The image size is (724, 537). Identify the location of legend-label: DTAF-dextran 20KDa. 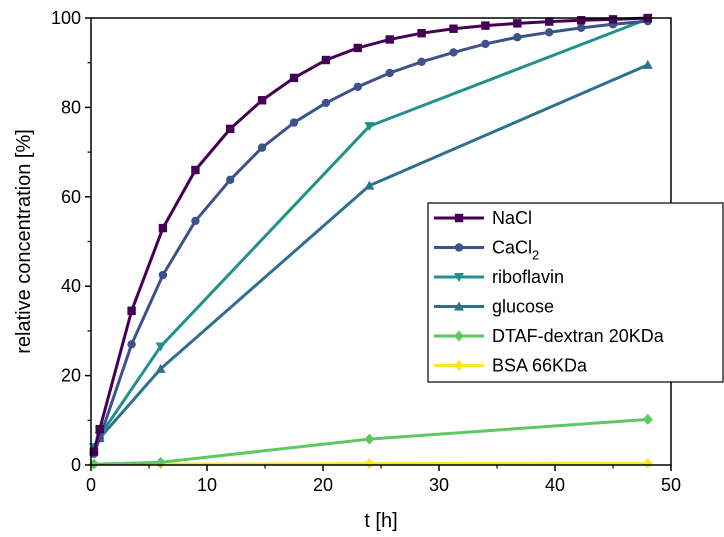
(578, 336).